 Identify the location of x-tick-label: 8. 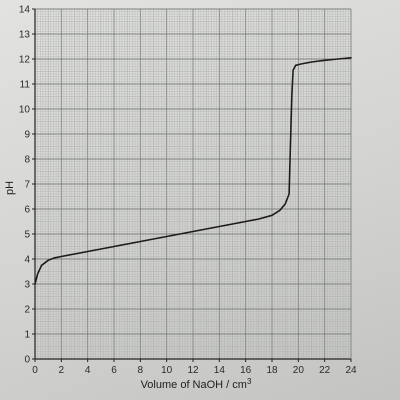
(141, 370).